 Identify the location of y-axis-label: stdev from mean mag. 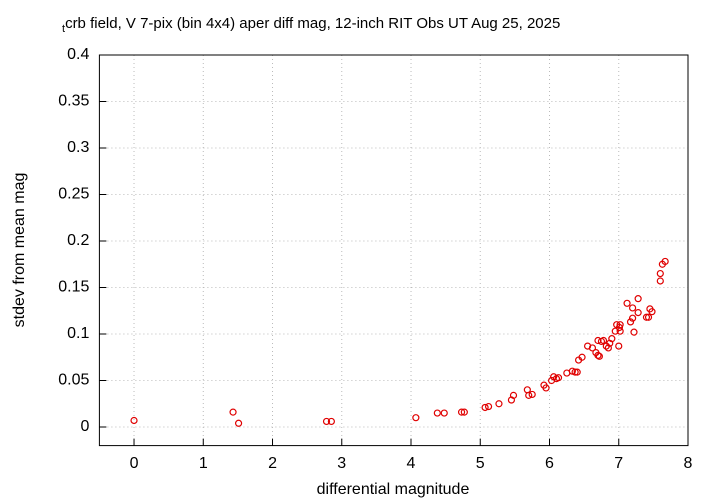
(19, 250).